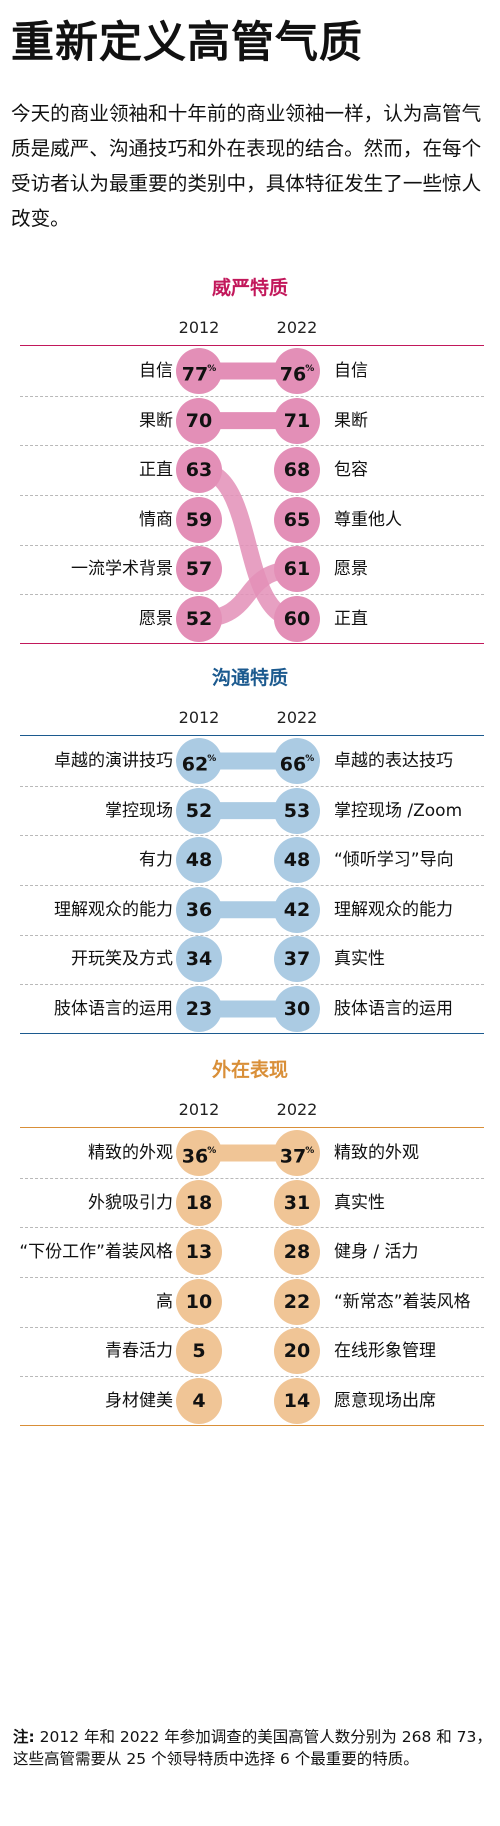 Image resolution: width=500 pixels, height=1826 pixels. Describe the element at coordinates (199, 327) in the screenshot. I see `year-label-left: 2012` at that location.